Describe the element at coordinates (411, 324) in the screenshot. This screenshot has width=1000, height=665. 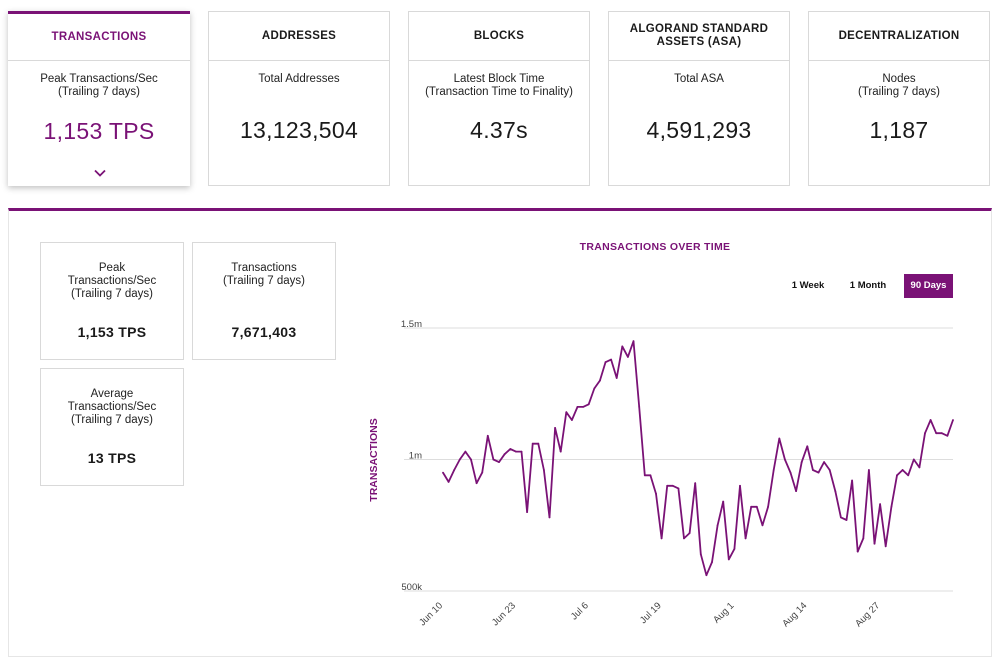
I see `y-tick-label: 1.5m` at that location.